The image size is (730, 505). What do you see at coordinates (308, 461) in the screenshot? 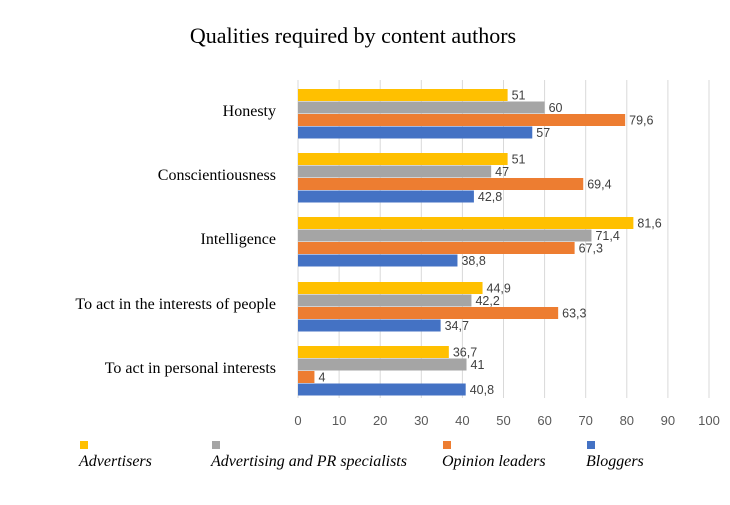
I see `legend-label: Advertising and PR specialists` at bounding box center [308, 461].